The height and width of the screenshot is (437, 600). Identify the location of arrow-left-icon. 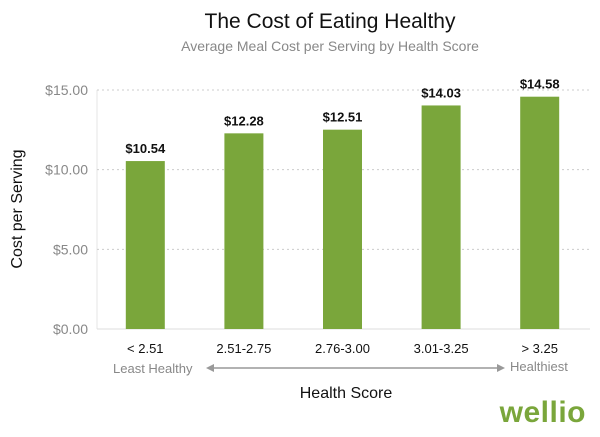
(210, 368).